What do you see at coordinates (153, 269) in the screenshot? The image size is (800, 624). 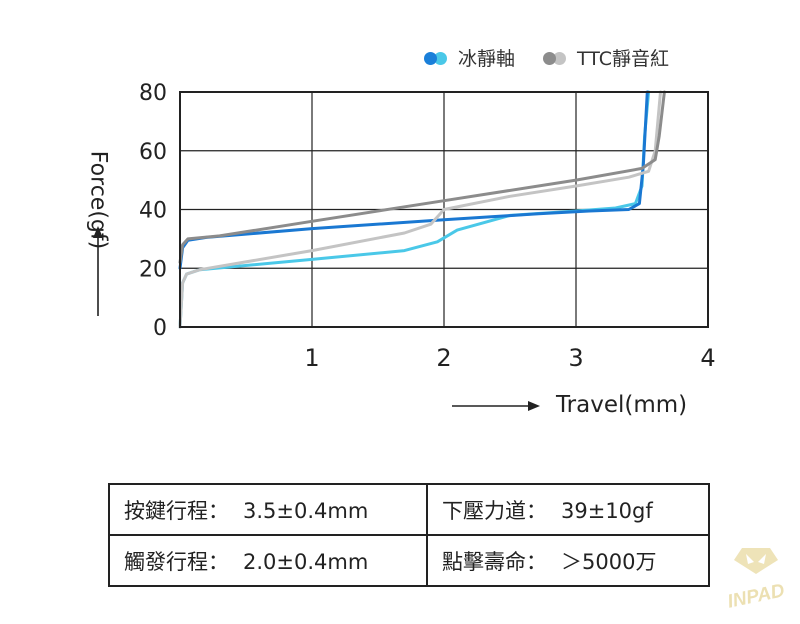 I see `y-tick-label: 20` at bounding box center [153, 269].